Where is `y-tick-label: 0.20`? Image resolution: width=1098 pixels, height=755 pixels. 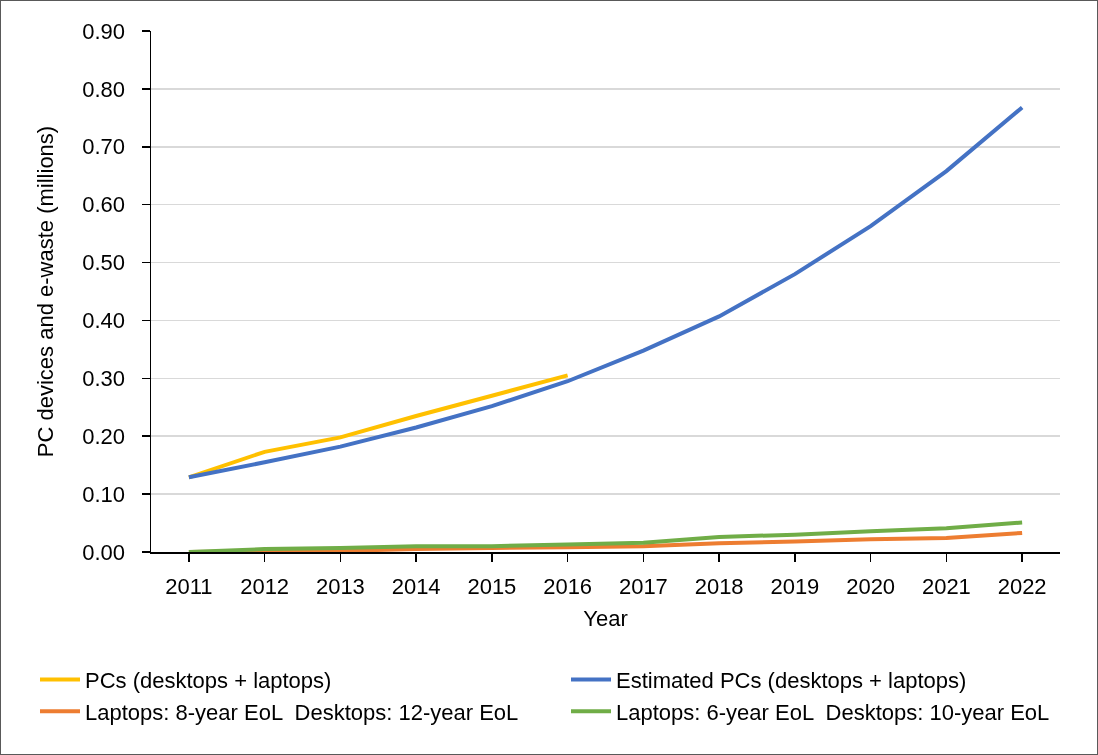
y-tick-label: 0.20 is located at coordinates (104, 436).